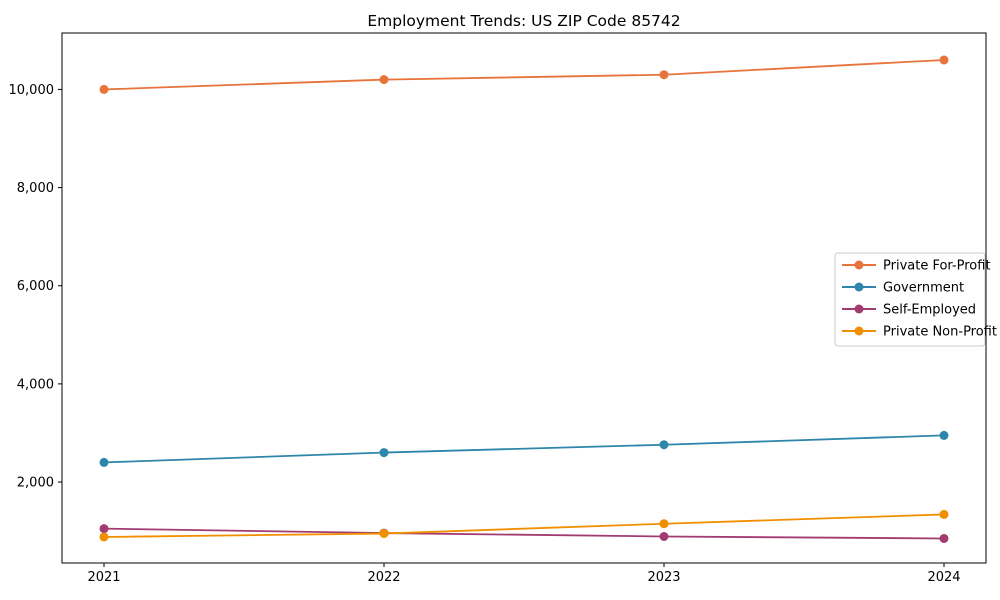 This screenshot has height=600, width=1000. Describe the element at coordinates (35, 286) in the screenshot. I see `y-tick-label: 6,000` at that location.